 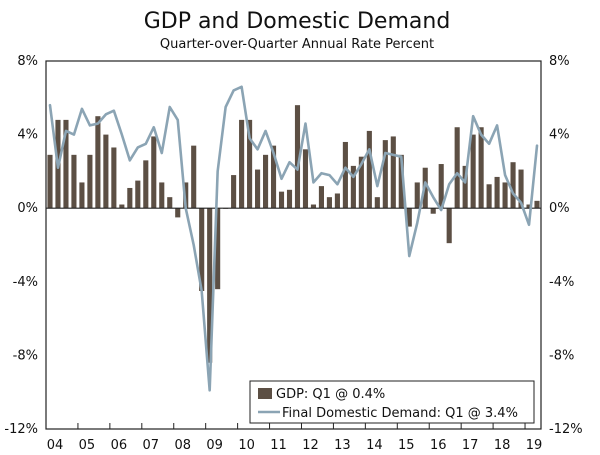 I want to click on x-tick-label: 16, so click(x=438, y=445).